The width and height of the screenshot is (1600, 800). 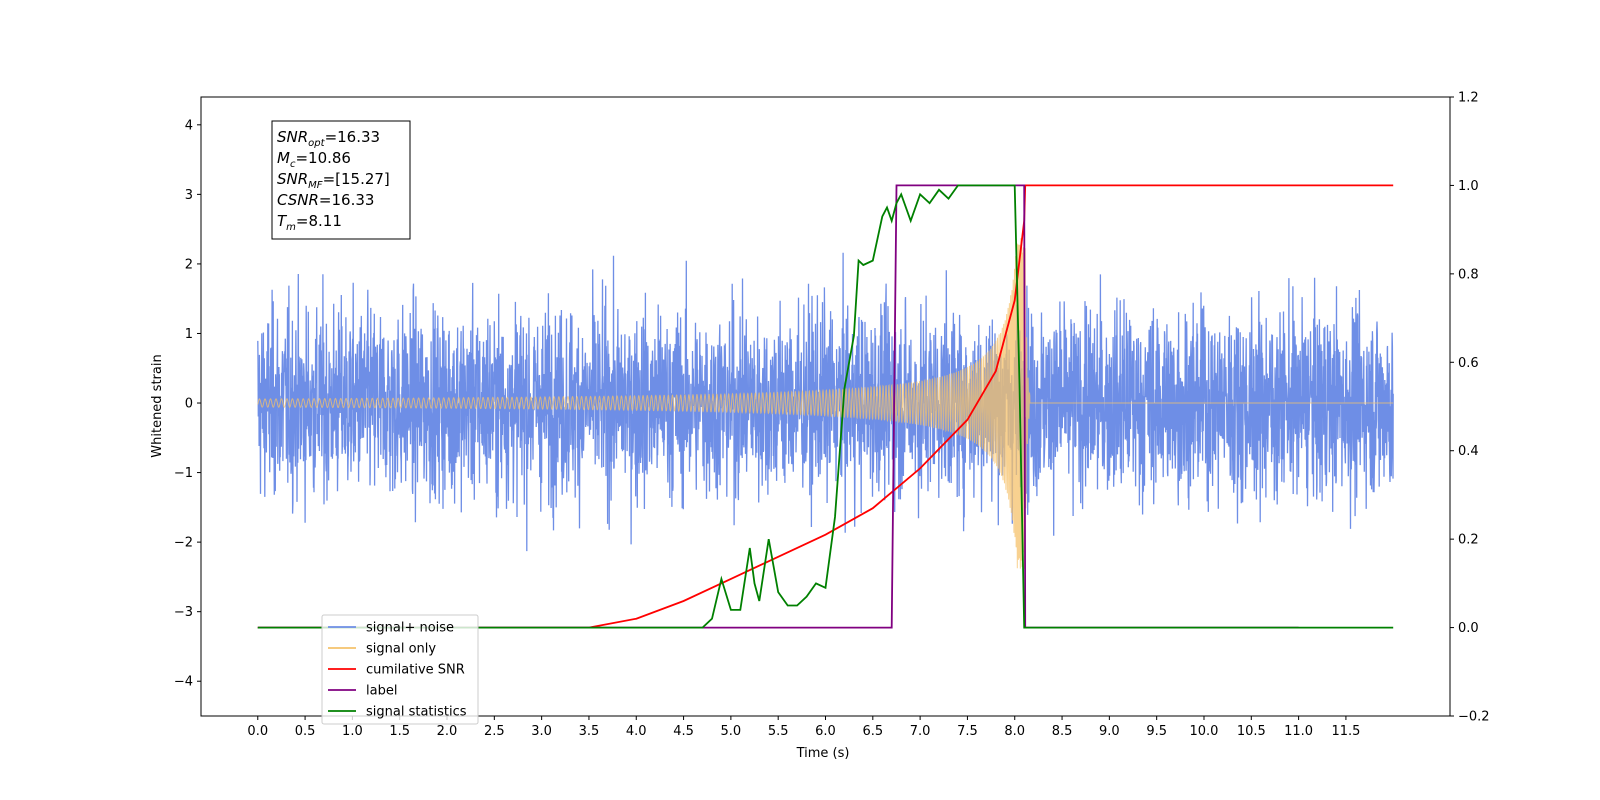 I want to click on x-tick-label: 10.5, so click(x=1251, y=731).